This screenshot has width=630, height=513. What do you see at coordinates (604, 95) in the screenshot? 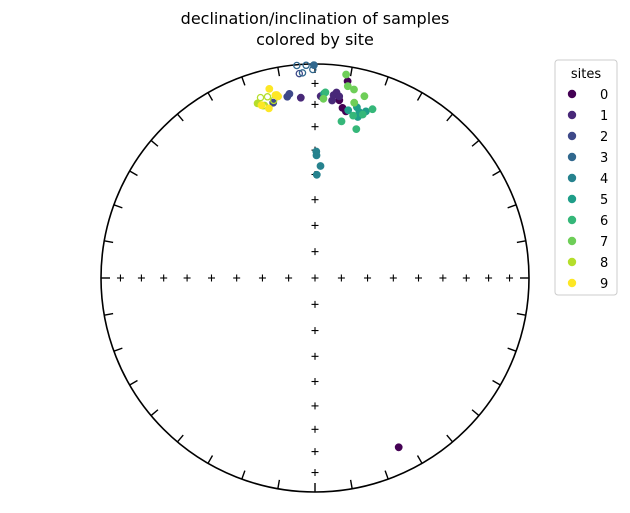
I see `legend-label-site-0: 0` at bounding box center [604, 95].